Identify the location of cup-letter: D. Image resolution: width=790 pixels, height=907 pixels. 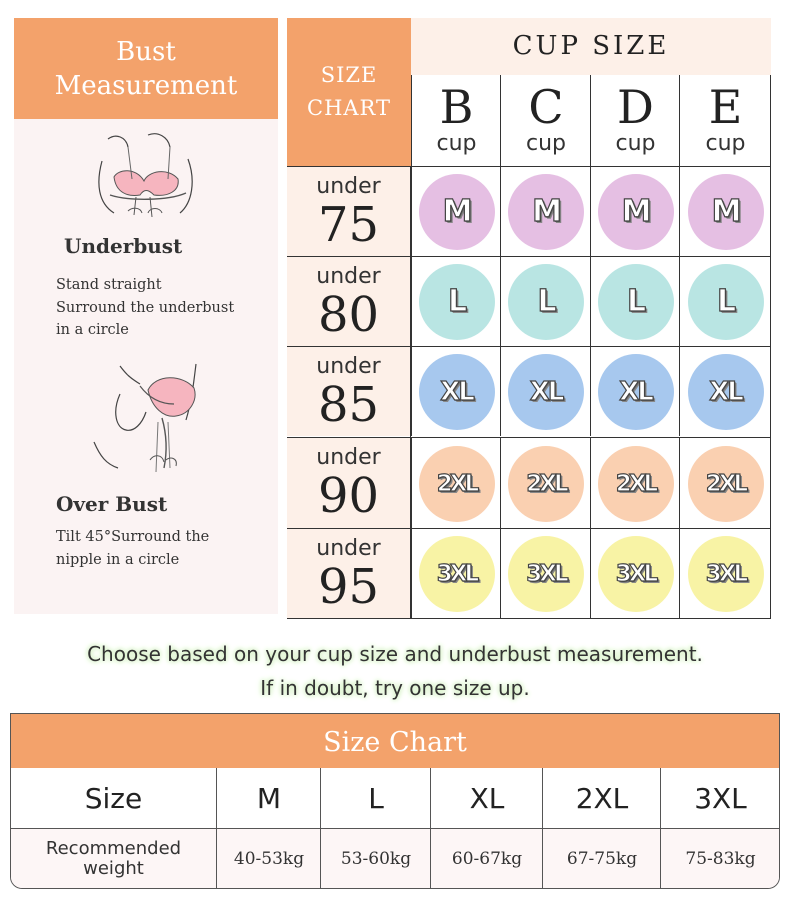
(635, 107).